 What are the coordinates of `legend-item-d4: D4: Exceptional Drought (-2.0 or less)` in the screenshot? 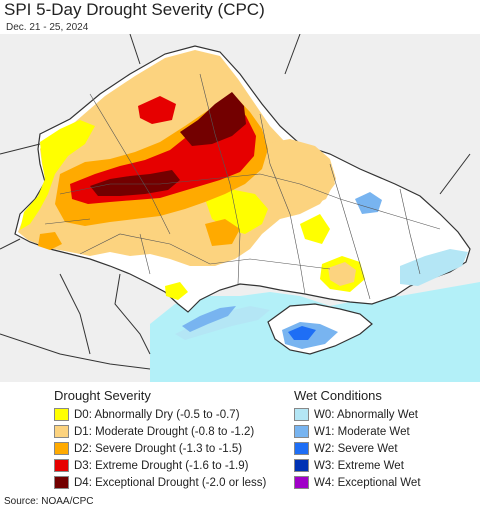 It's located at (160, 482).